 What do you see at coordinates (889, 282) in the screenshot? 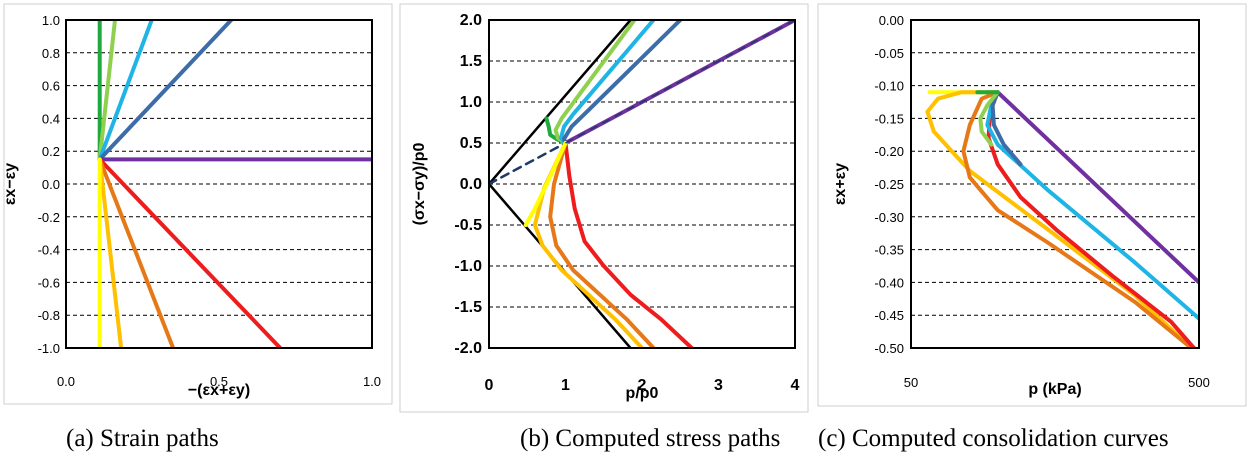
I see `y-tick-label: -0.40` at bounding box center [889, 282].